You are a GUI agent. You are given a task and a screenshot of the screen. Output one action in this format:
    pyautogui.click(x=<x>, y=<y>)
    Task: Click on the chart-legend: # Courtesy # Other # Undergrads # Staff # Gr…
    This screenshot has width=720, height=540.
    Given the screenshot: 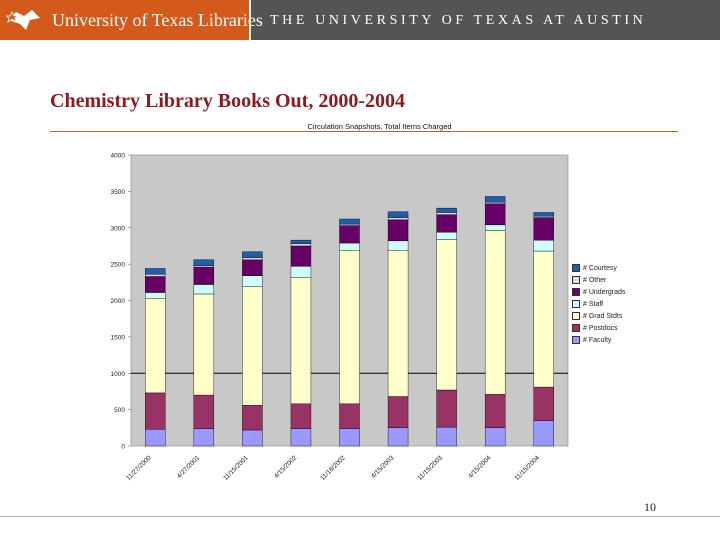 What is the action you would take?
    pyautogui.click(x=598, y=304)
    